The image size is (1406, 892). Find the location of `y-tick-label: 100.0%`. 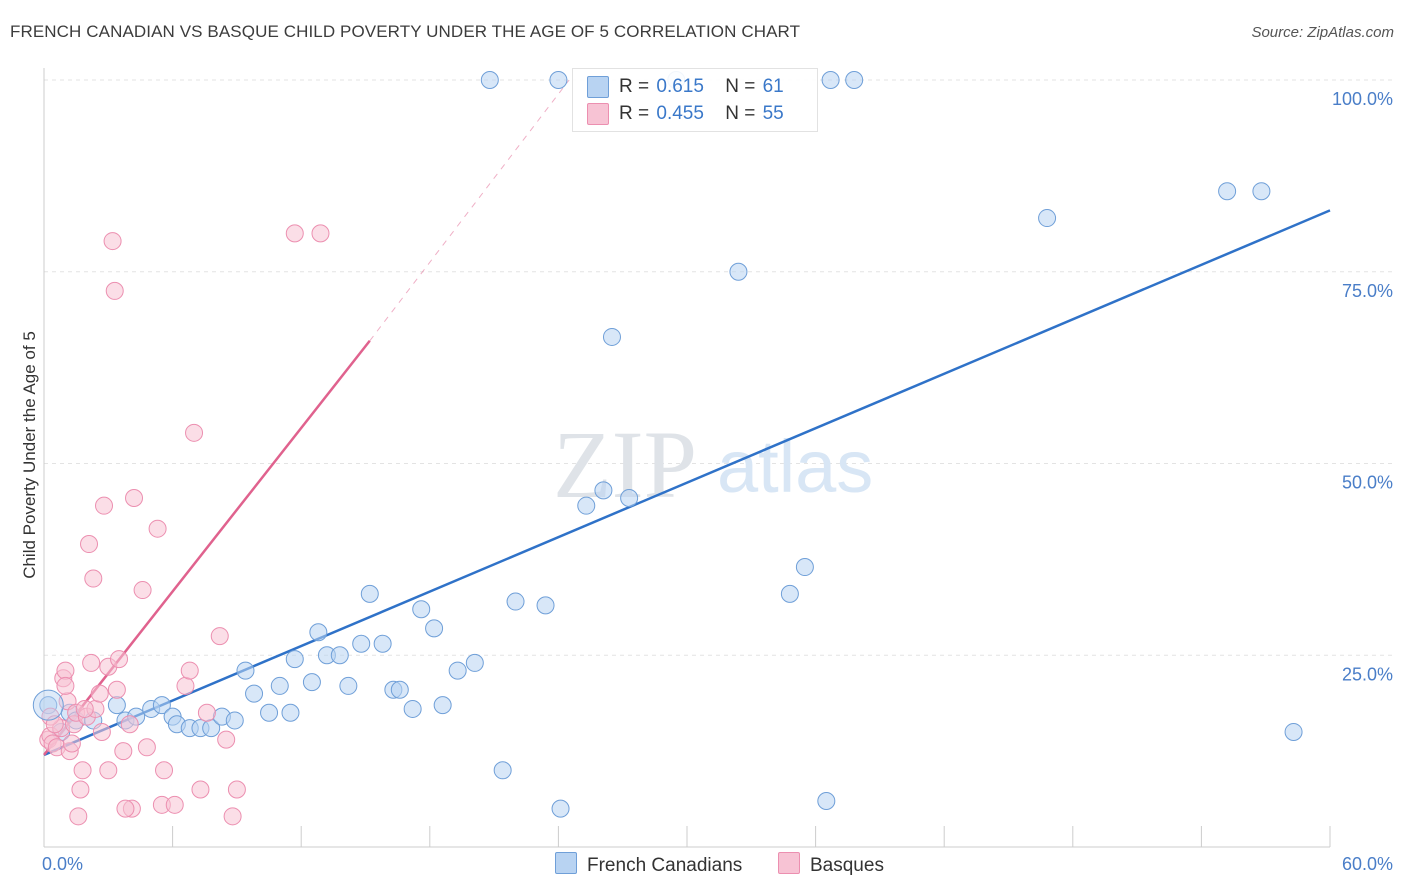

y-tick-label: 100.0% is located at coordinates (1362, 99).